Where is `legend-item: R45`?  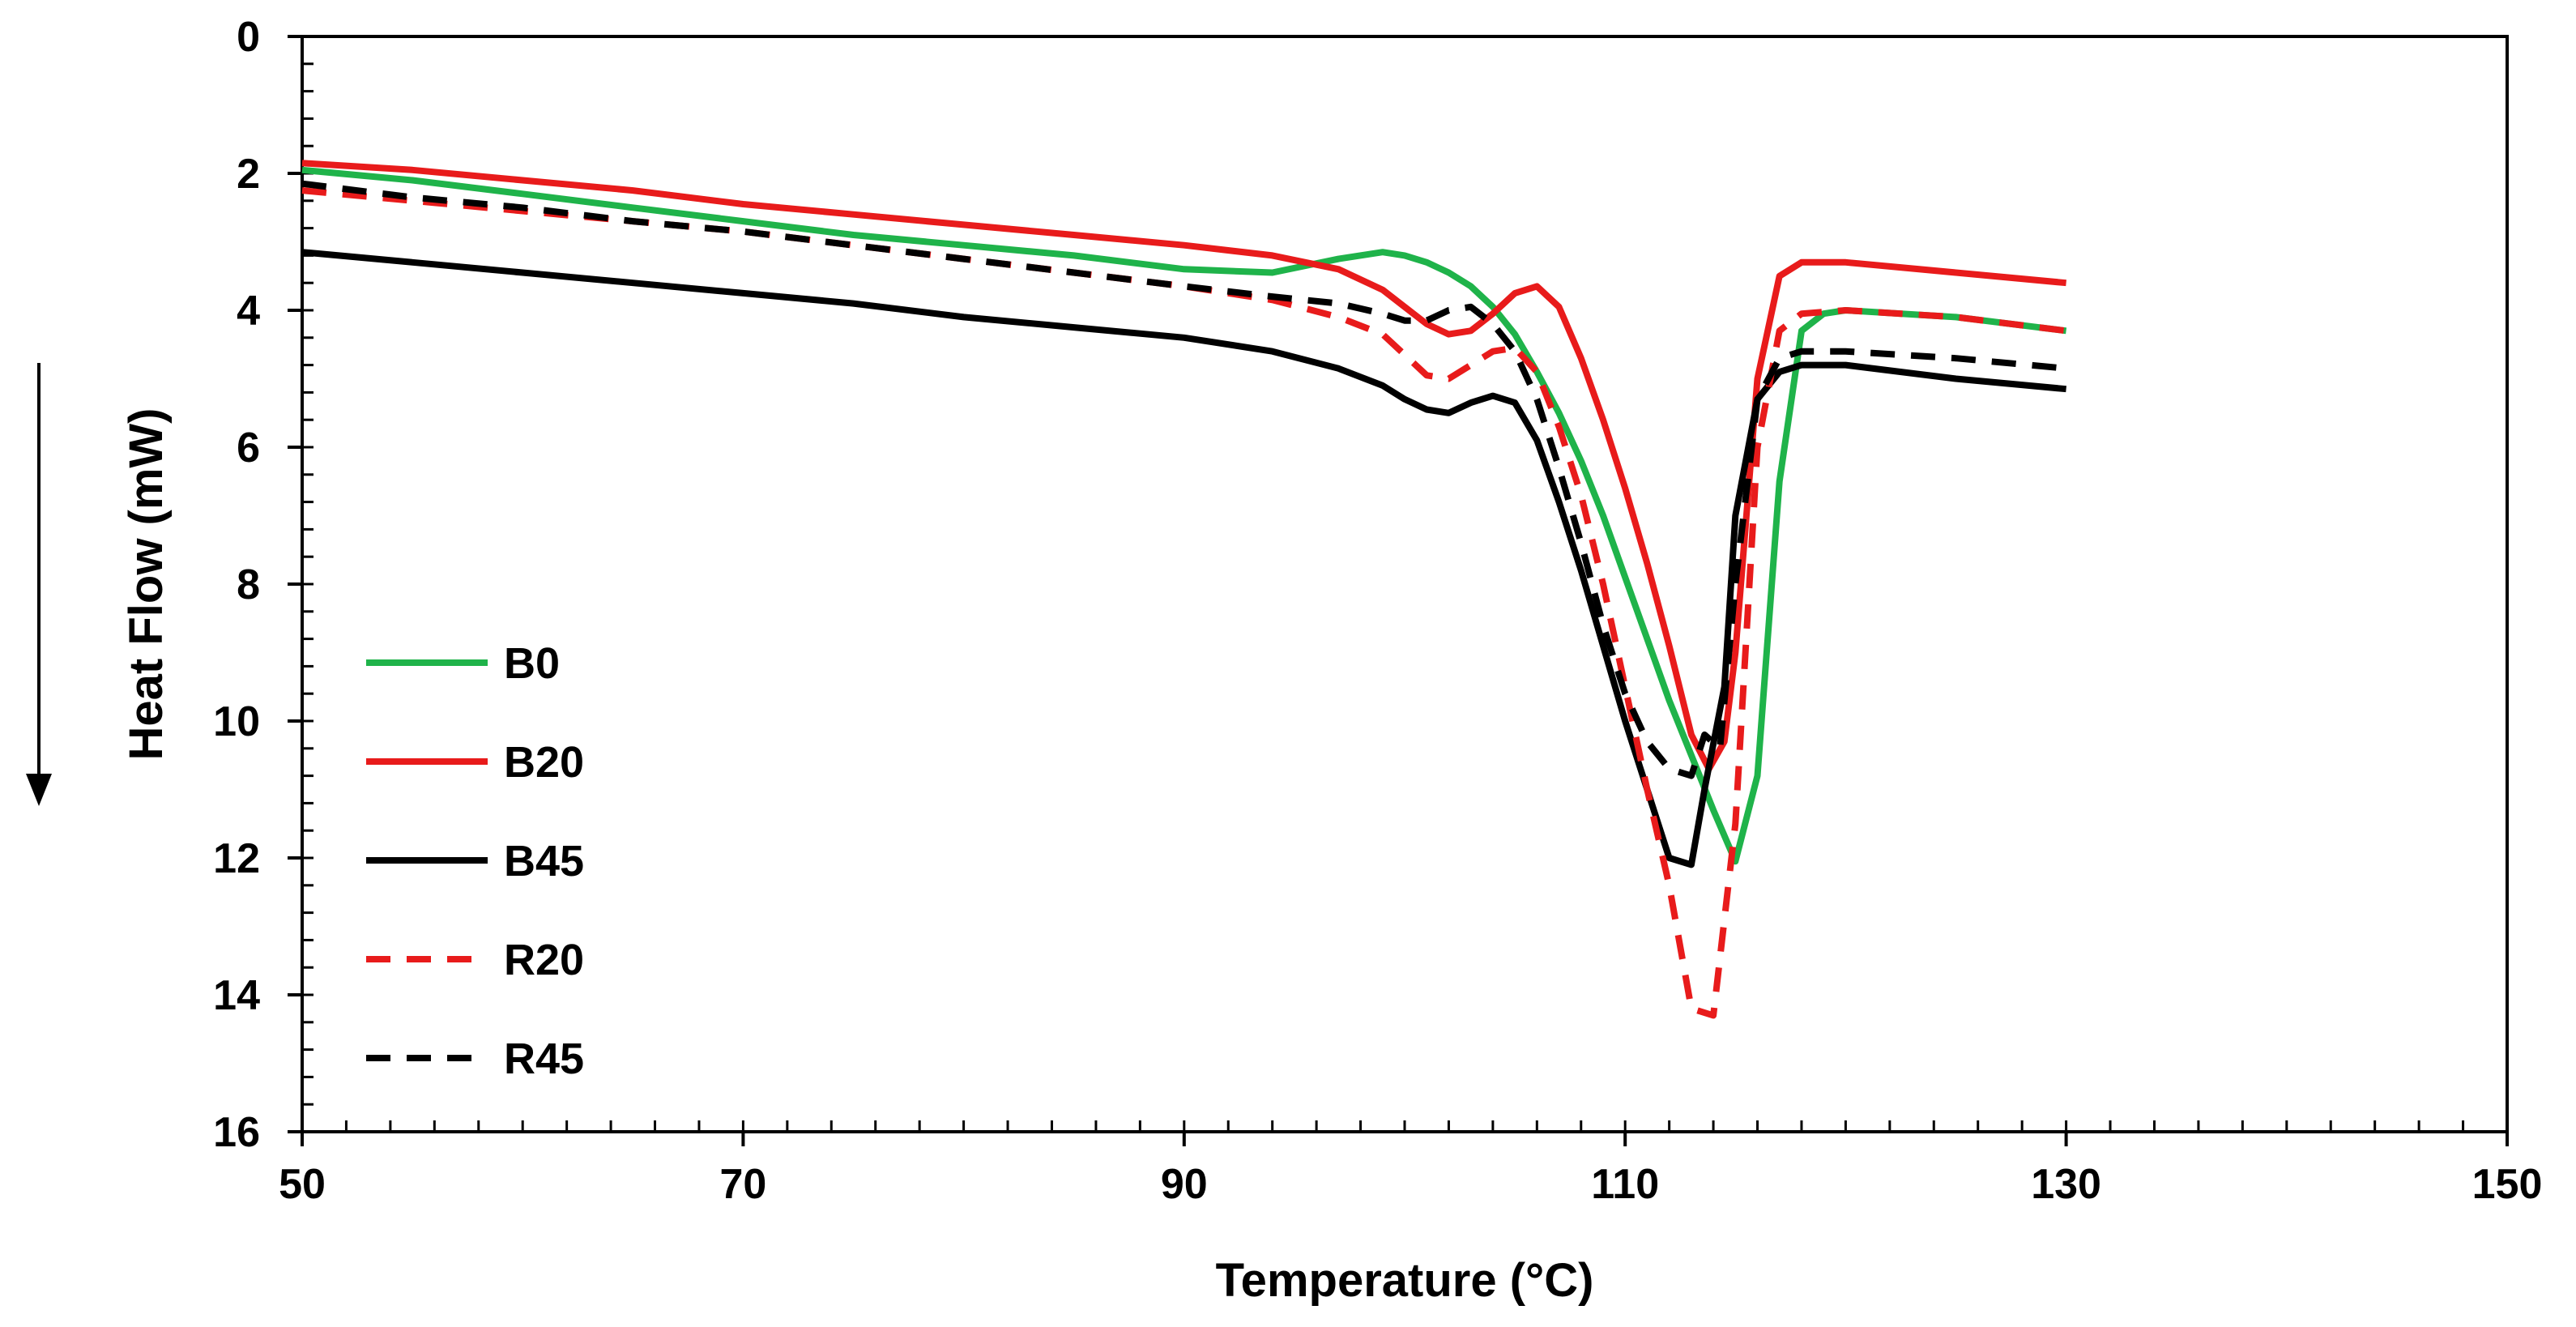
legend-item: R45 is located at coordinates (475, 1059).